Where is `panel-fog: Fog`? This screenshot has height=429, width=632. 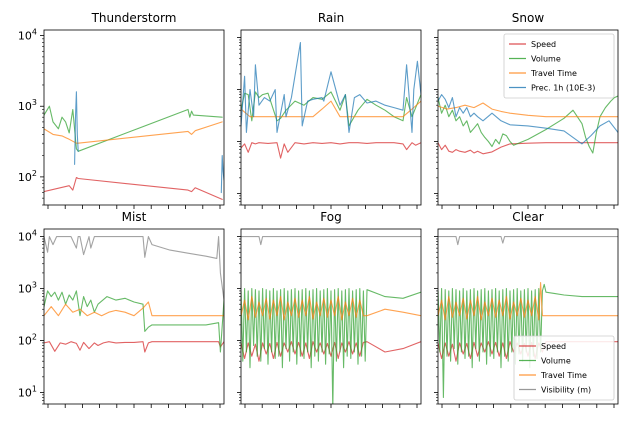 panel-fog: Fog is located at coordinates (329, 309).